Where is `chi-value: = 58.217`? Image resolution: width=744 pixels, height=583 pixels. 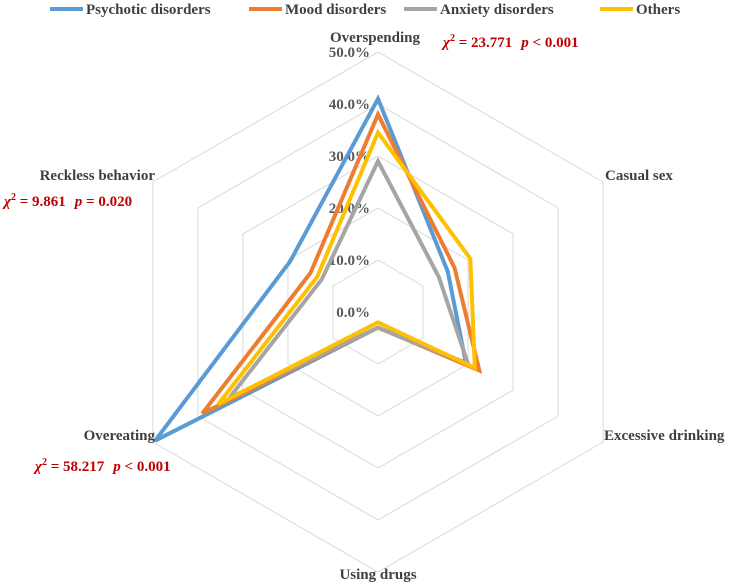
chi-value: = 58.217 is located at coordinates (76, 467).